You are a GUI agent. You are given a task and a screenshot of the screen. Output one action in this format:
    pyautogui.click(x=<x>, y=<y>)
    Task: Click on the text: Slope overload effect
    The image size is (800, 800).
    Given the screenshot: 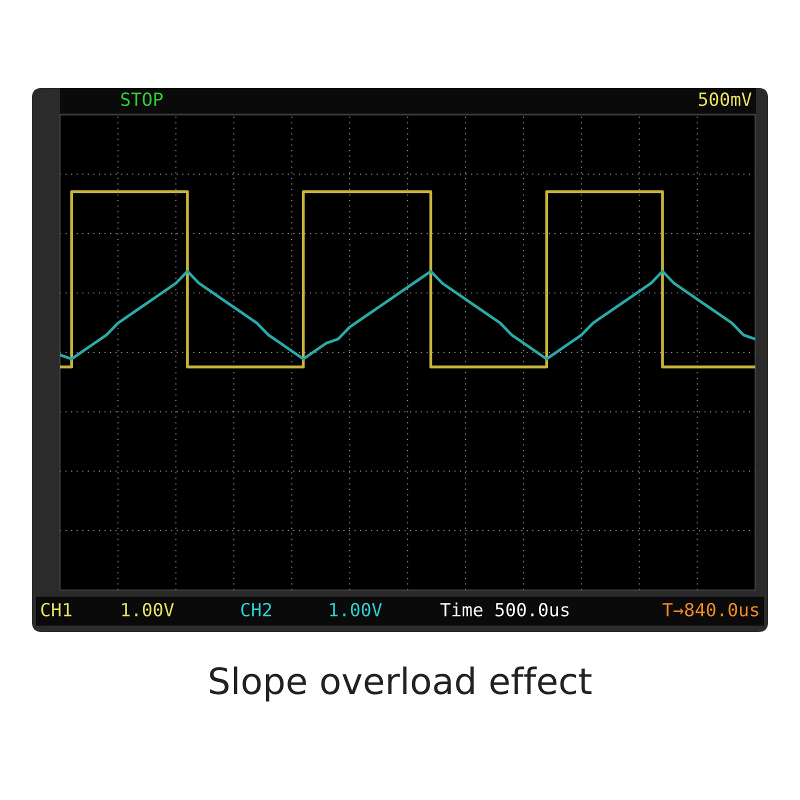 What is the action you would take?
    pyautogui.click(x=401, y=684)
    